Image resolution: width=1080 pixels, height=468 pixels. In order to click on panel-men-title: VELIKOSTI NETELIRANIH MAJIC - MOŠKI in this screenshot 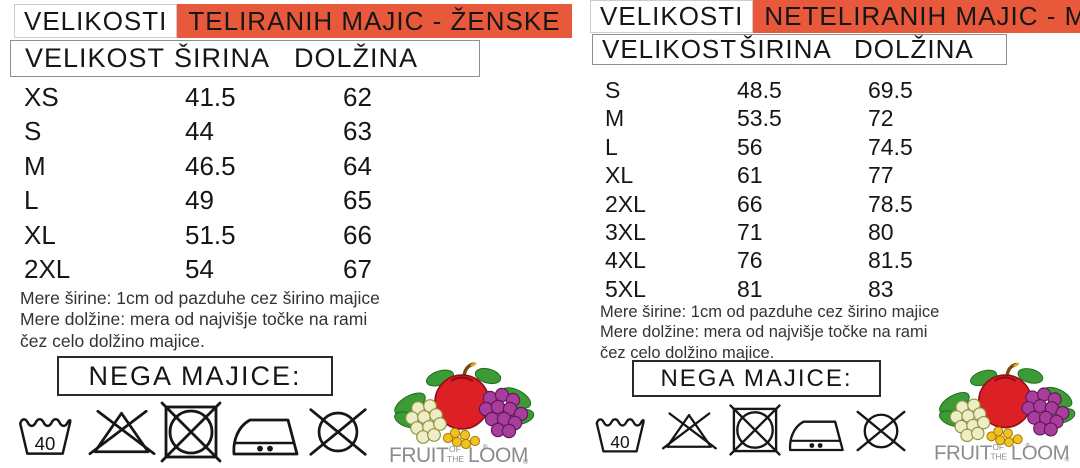, I will do `click(835, 16)`.